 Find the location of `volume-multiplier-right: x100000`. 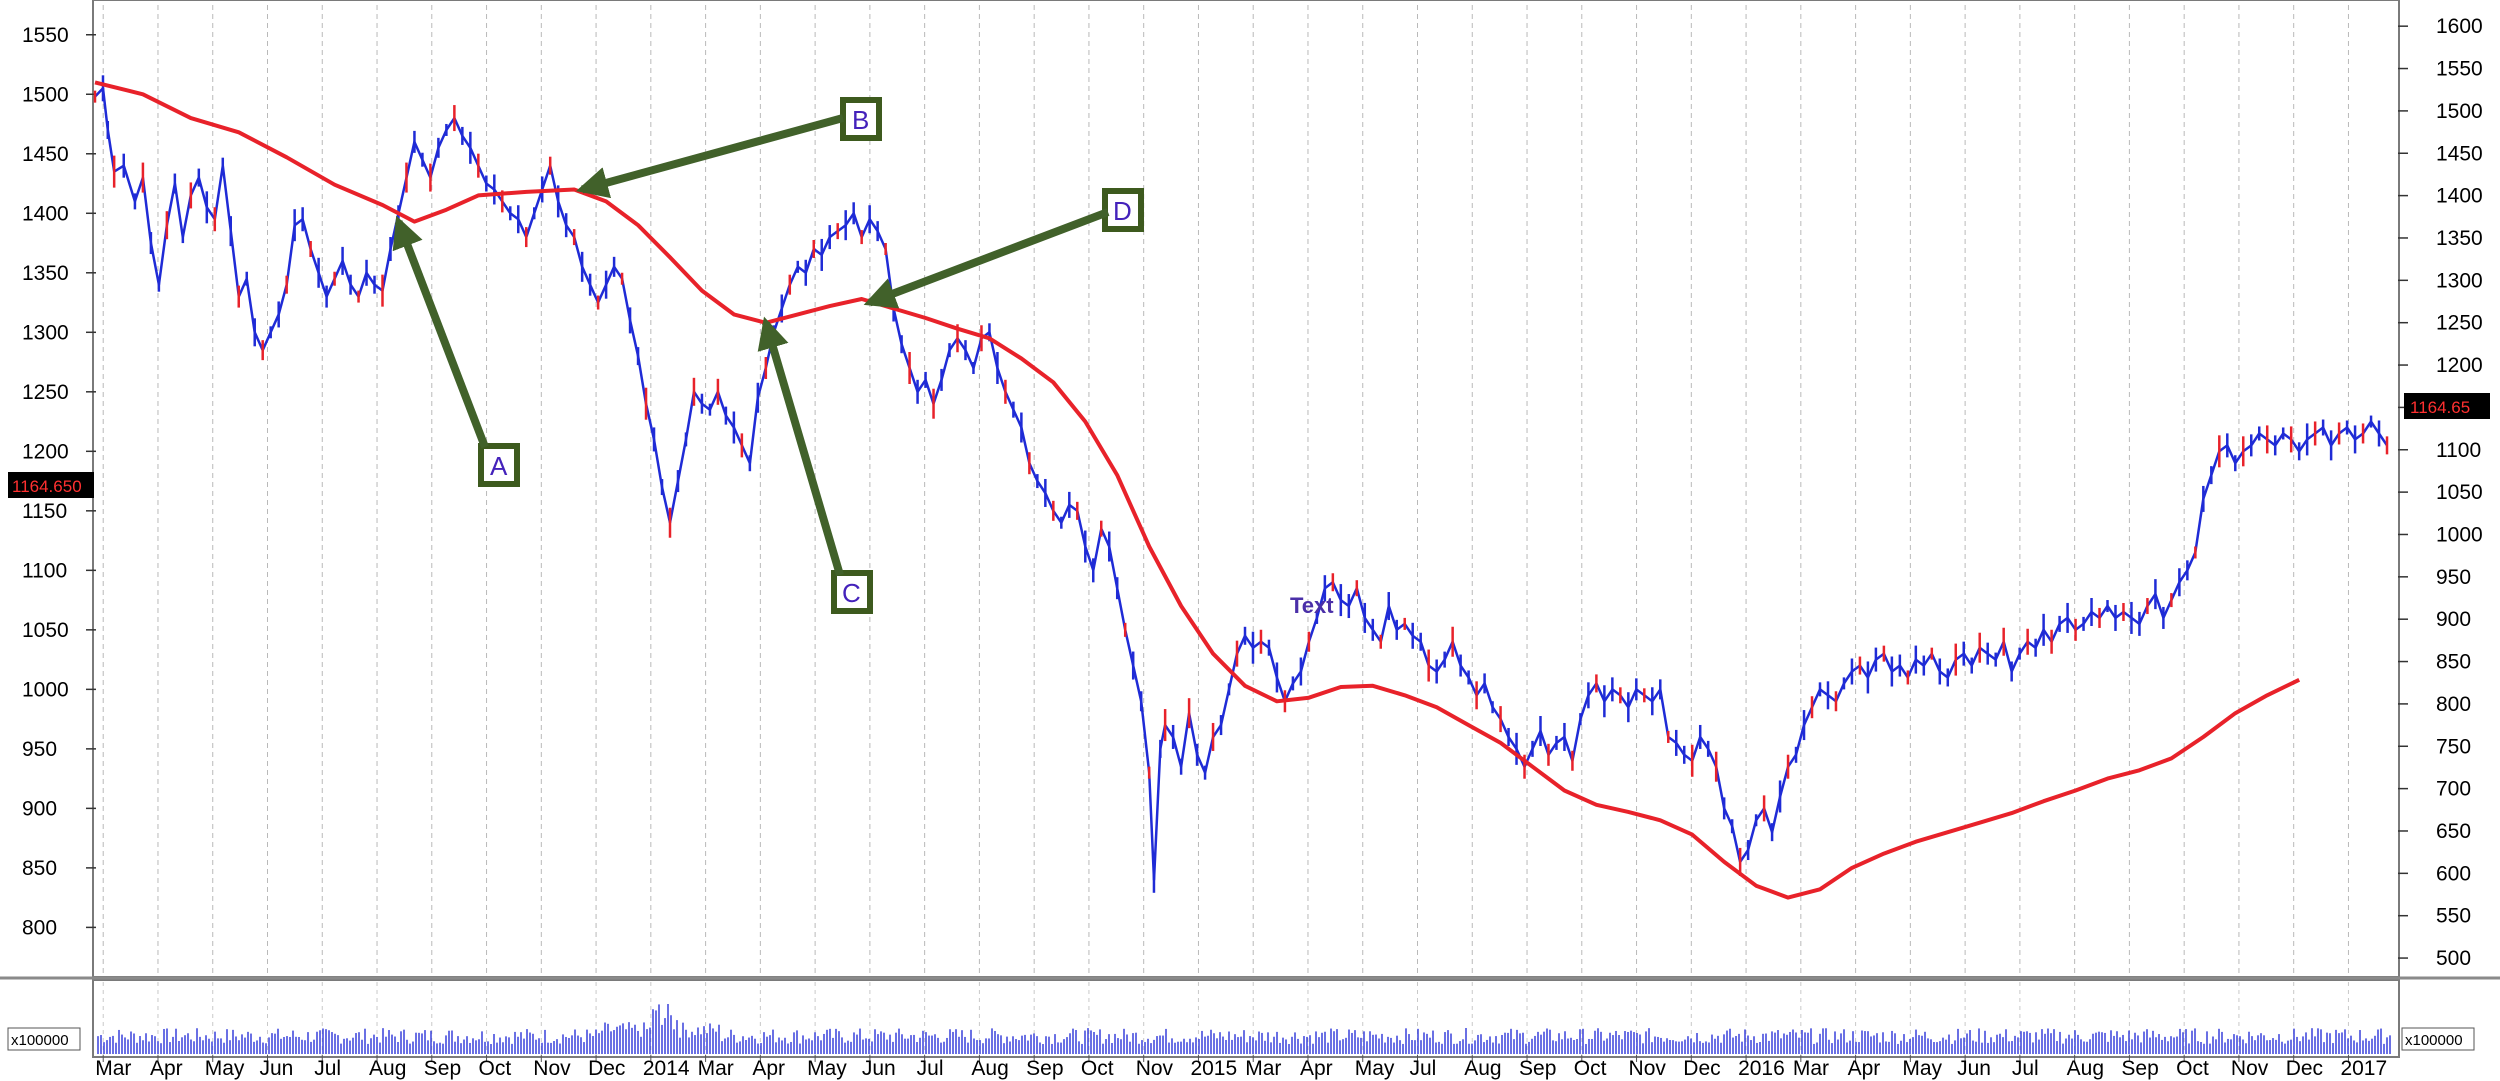

volume-multiplier-right: x100000 is located at coordinates (2438, 1039).